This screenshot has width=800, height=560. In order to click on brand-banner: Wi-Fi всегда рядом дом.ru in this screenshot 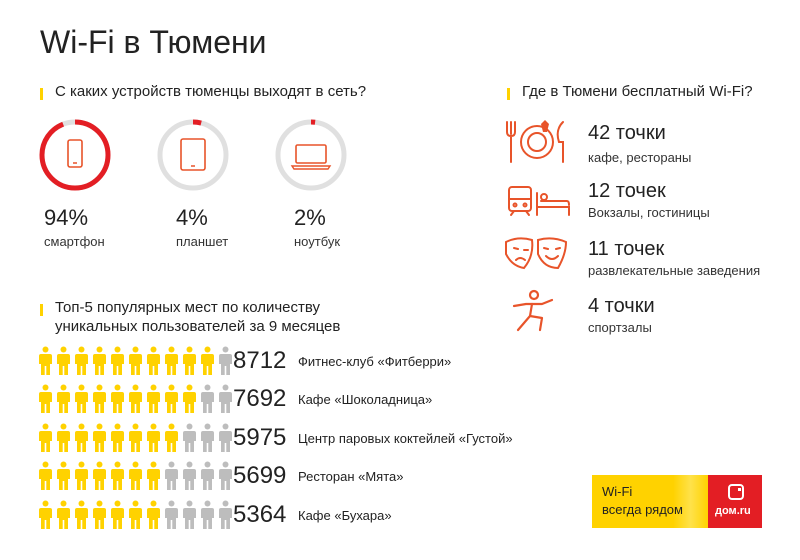, I will do `click(677, 501)`.